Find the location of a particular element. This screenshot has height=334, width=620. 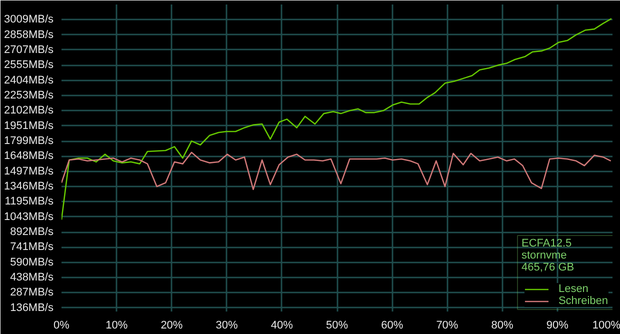

y-tick-label: 1195MB/s is located at coordinates (29, 202).